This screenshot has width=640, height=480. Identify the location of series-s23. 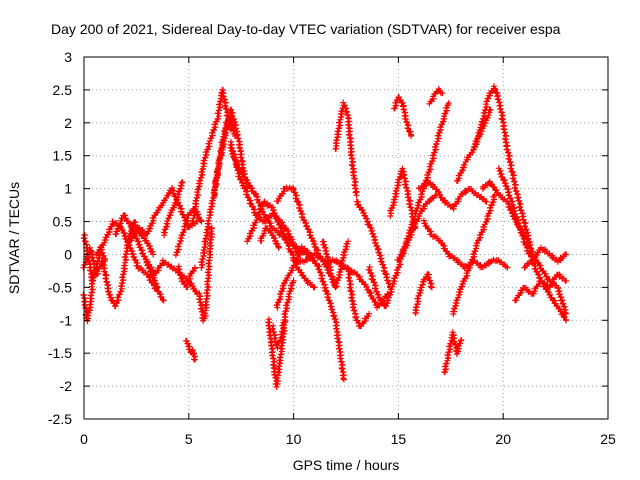
(310, 313).